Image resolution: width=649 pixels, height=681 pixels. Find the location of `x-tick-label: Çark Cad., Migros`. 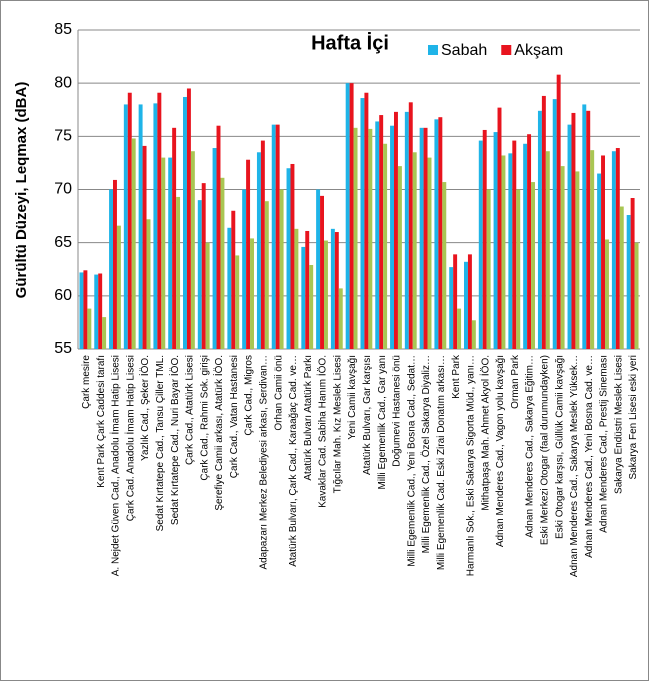

x-tick-label: Çark Cad., Migros is located at coordinates (249, 395).